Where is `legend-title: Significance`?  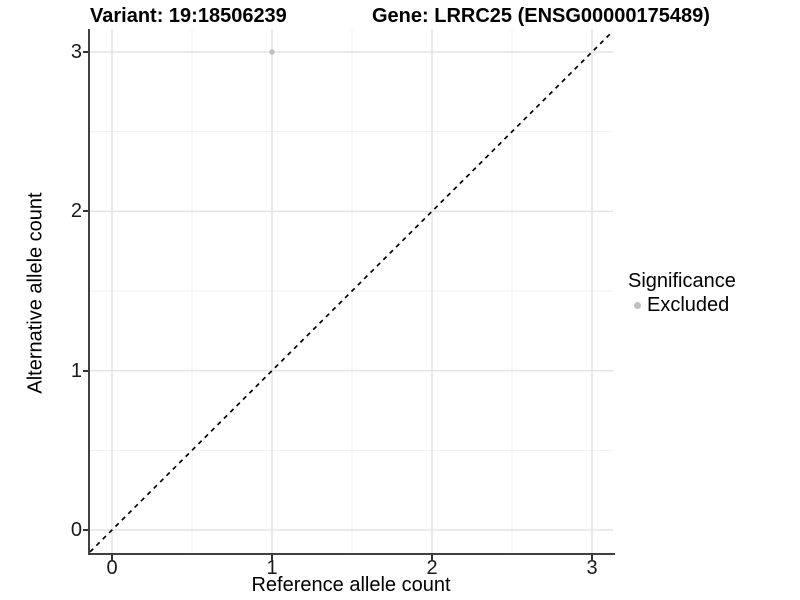 legend-title: Significance is located at coordinates (682, 281).